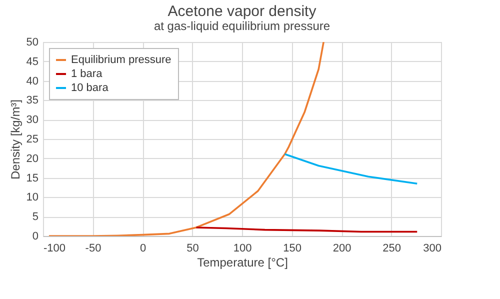 The image size is (500, 299). I want to click on y-axis-title: Density [kg/m³], so click(15, 139).